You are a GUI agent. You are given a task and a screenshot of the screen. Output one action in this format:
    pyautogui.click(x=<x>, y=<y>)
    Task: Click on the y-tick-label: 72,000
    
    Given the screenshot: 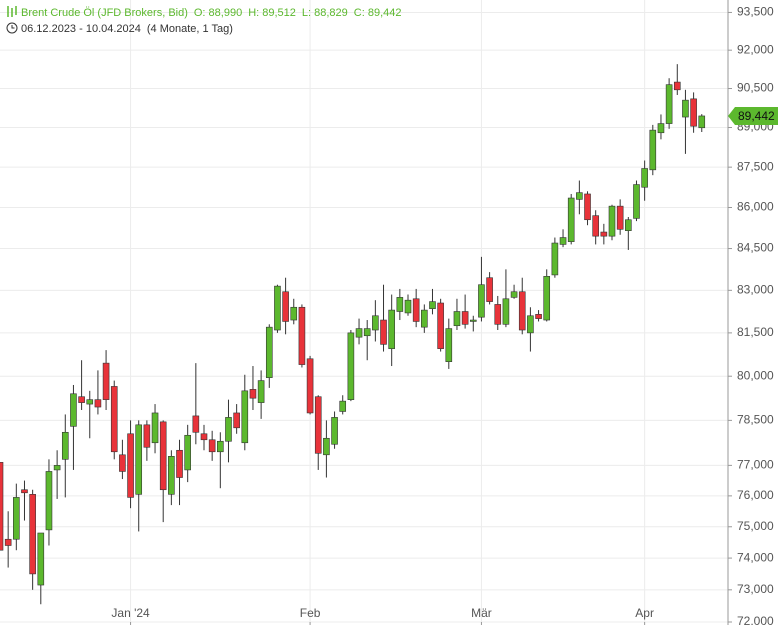 What is the action you would take?
    pyautogui.click(x=755, y=619)
    